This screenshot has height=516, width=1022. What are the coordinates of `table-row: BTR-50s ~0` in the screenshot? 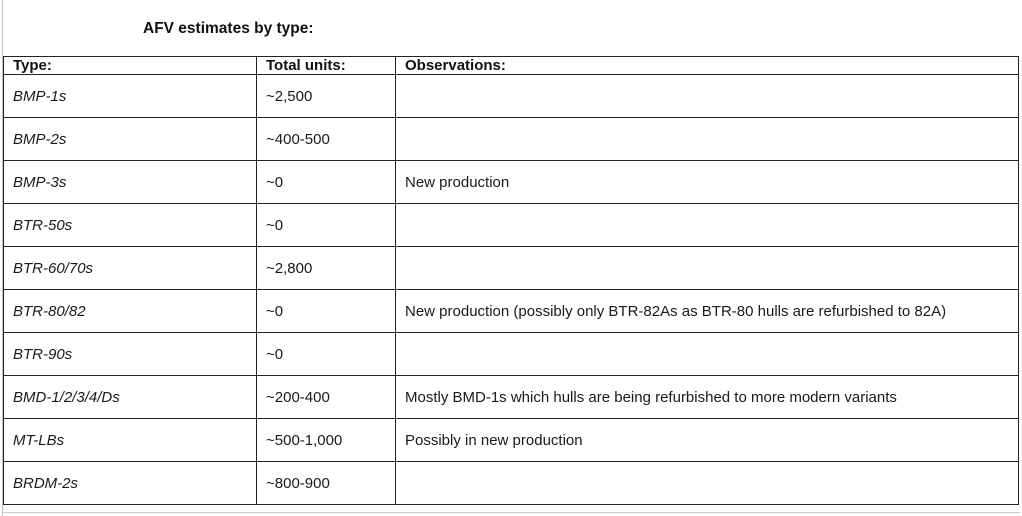 It's located at (511, 225).